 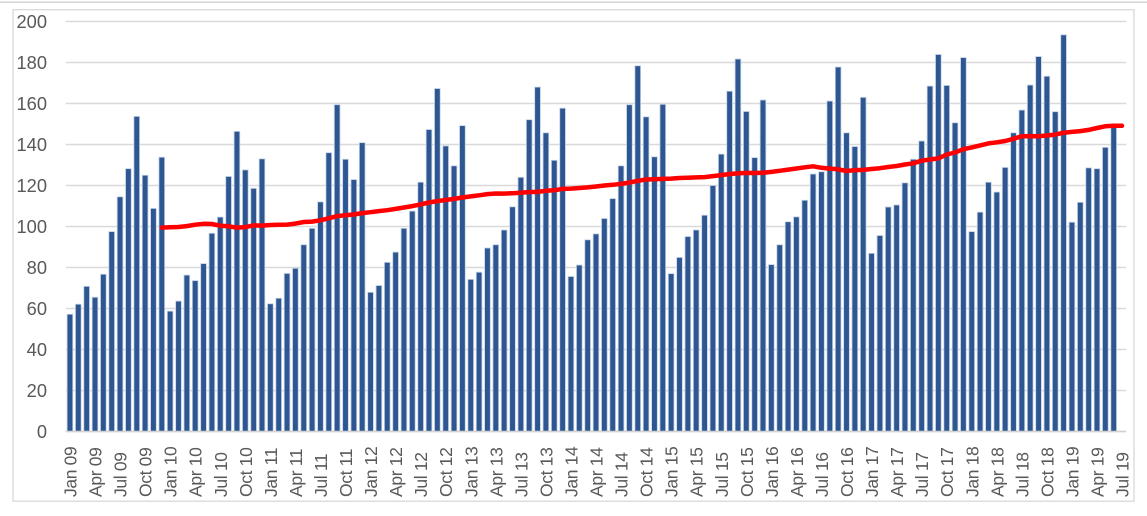 I want to click on svg-text: Oct 12, so click(x=446, y=472).